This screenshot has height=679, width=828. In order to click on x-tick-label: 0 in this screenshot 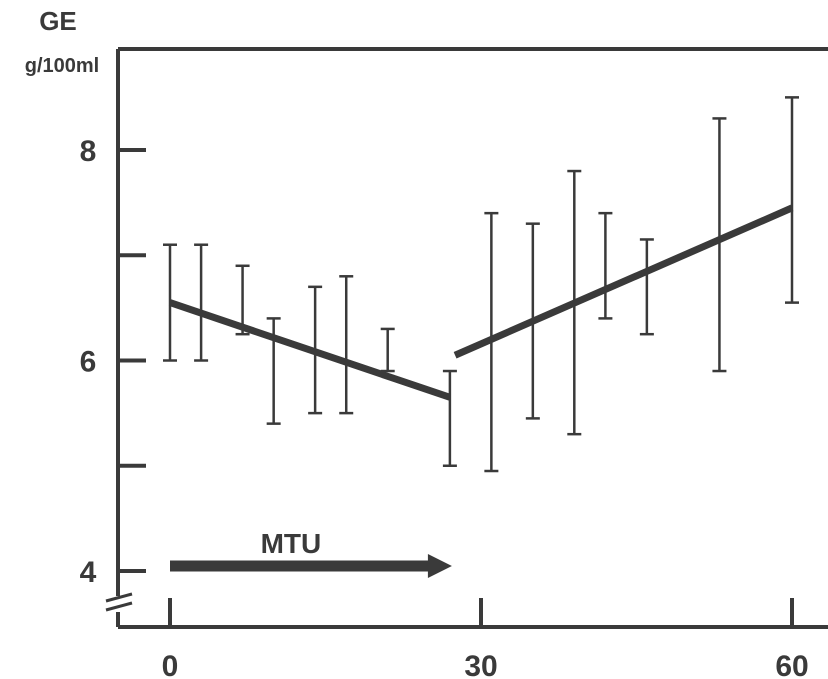, I will do `click(170, 664)`.